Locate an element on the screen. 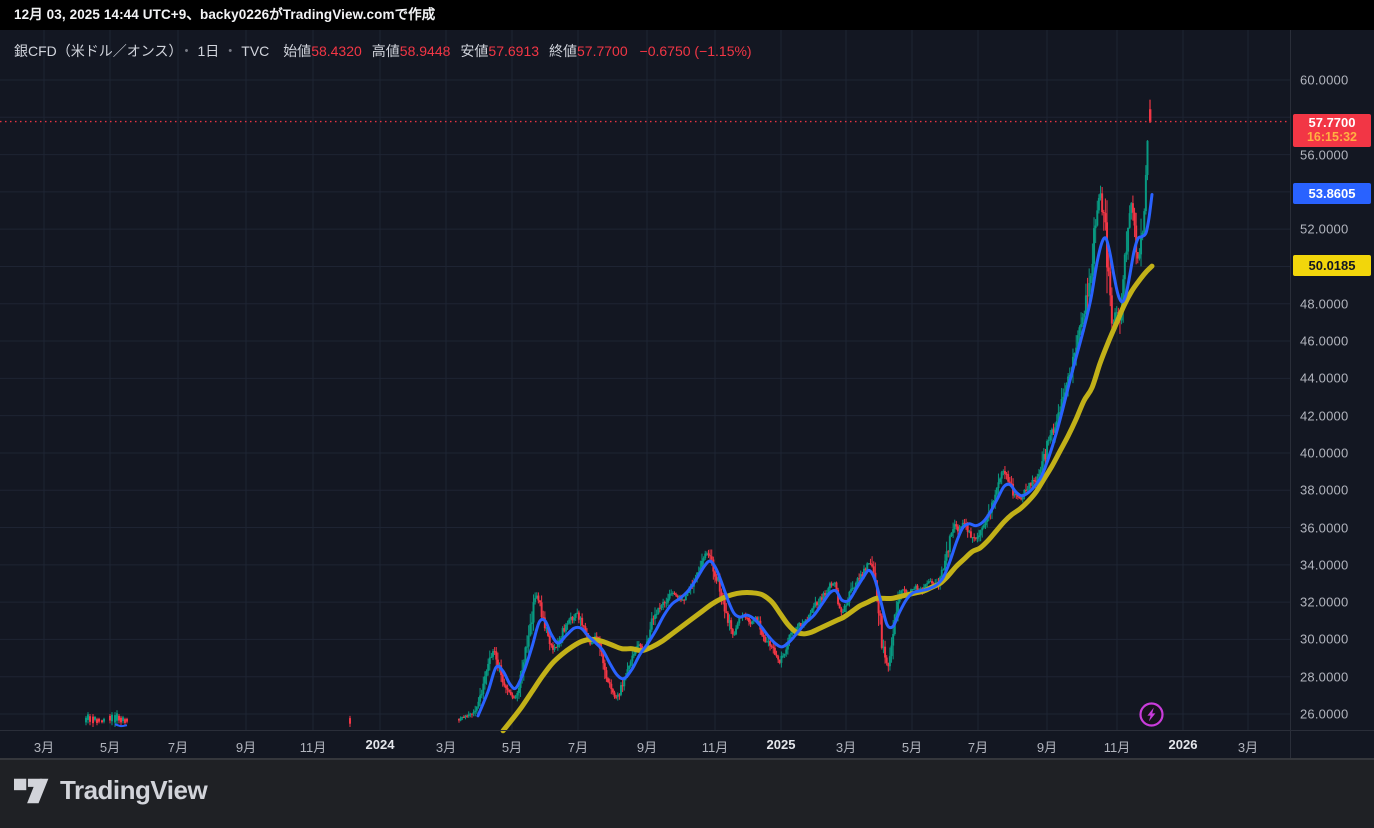 This screenshot has height=828, width=1374. tradingview-mark-icon is located at coordinates (31, 790).